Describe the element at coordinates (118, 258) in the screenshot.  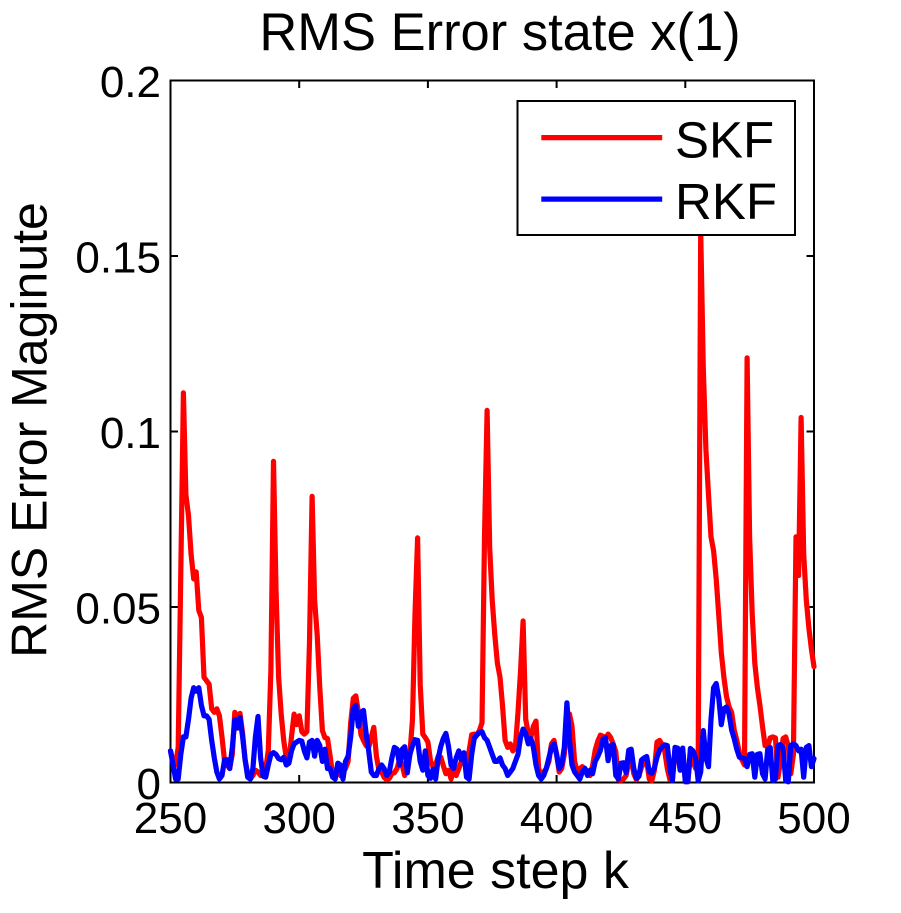
I see `svg-text: 0.15` at that location.